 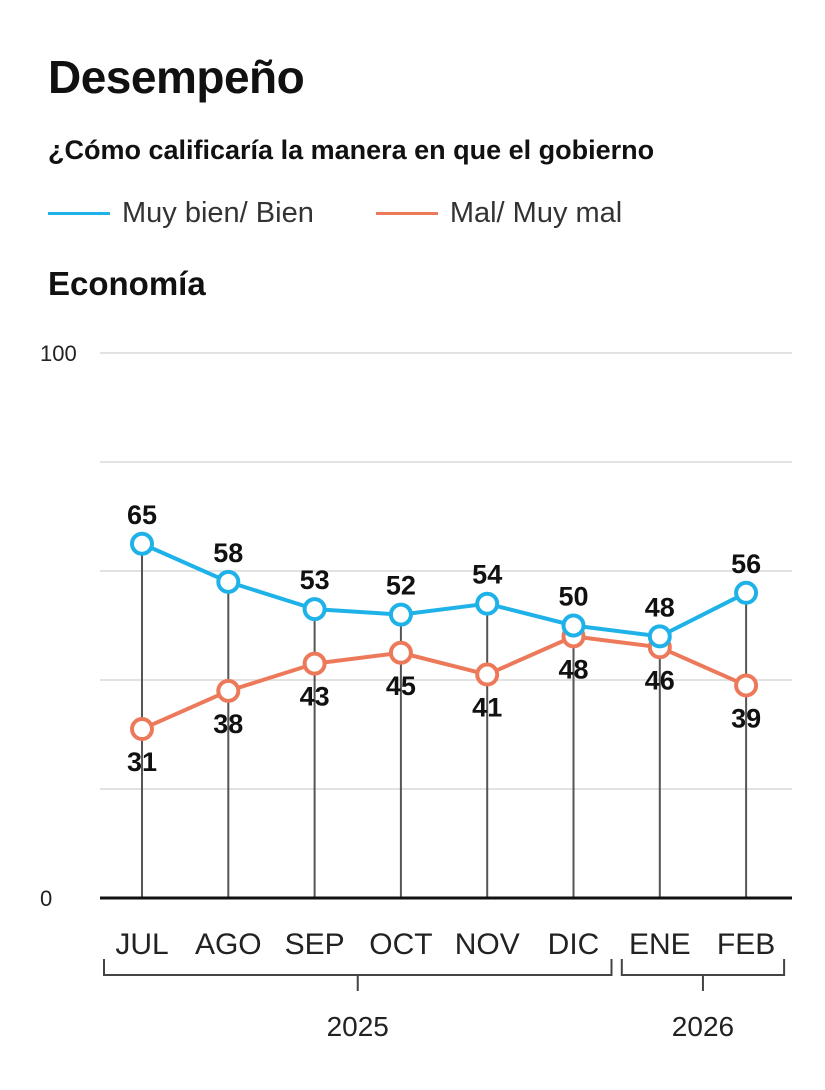 I want to click on data-label: 65, so click(x=142, y=515).